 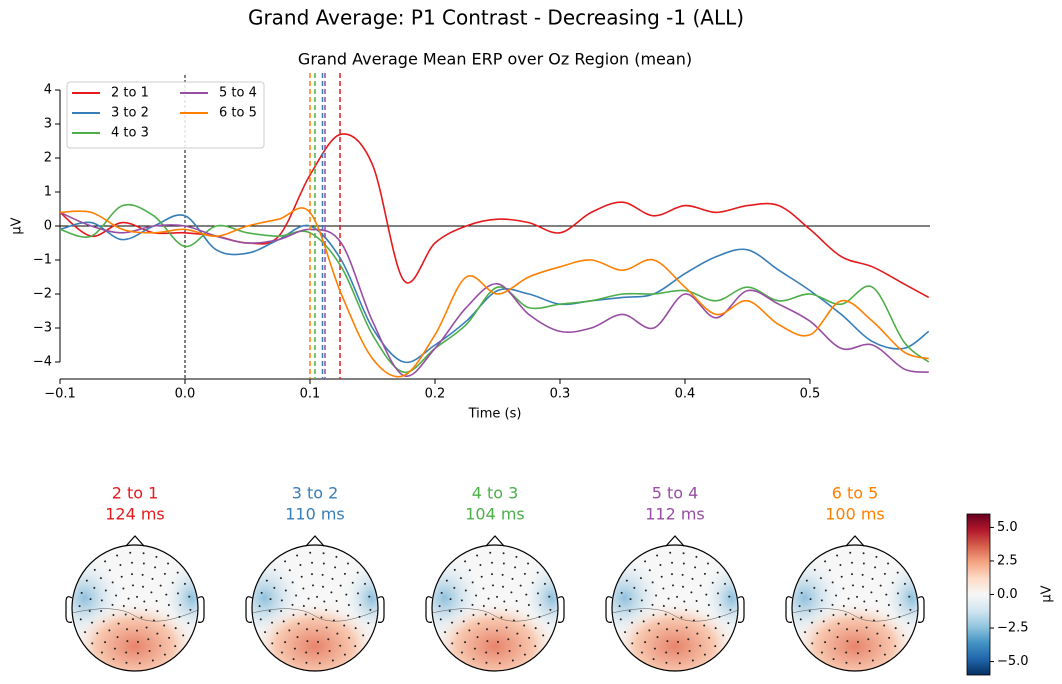 What do you see at coordinates (315, 514) in the screenshot?
I see `topomap-time: 110 ms` at bounding box center [315, 514].